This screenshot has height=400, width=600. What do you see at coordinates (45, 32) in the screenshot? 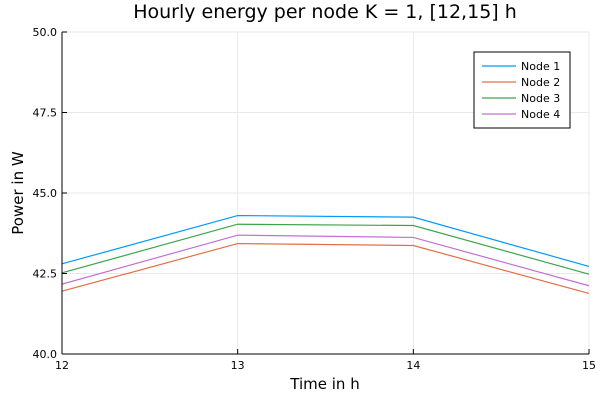
I see `y-tick-label: 50.0` at bounding box center [45, 32].